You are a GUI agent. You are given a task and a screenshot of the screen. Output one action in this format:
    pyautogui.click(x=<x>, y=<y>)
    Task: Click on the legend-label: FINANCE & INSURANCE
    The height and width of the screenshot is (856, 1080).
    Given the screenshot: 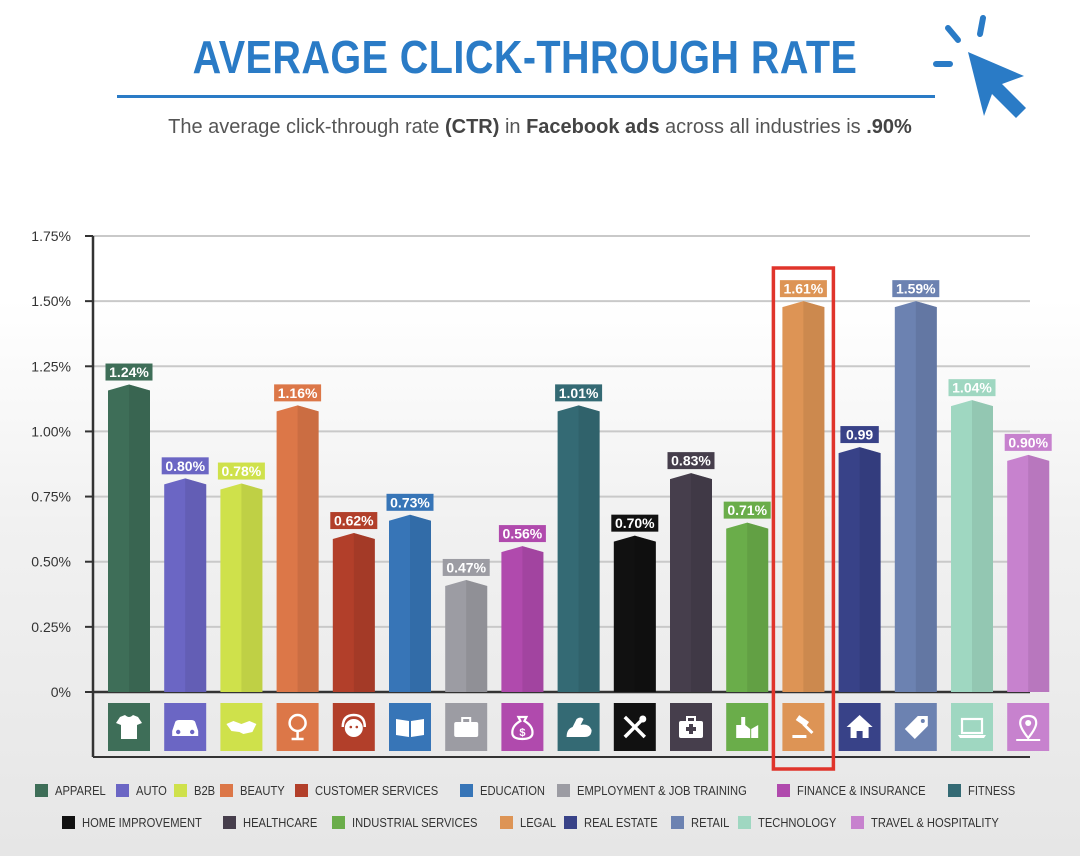 What is the action you would take?
    pyautogui.click(x=861, y=790)
    